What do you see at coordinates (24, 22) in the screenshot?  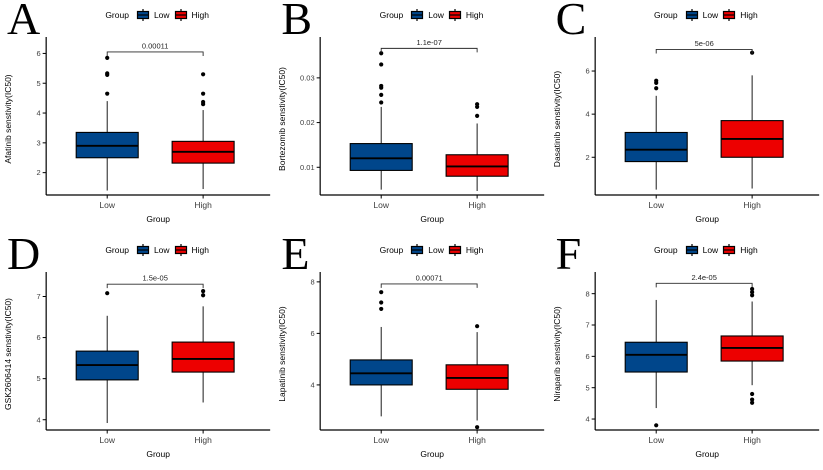 I see `panel-letter: A` at bounding box center [24, 22].